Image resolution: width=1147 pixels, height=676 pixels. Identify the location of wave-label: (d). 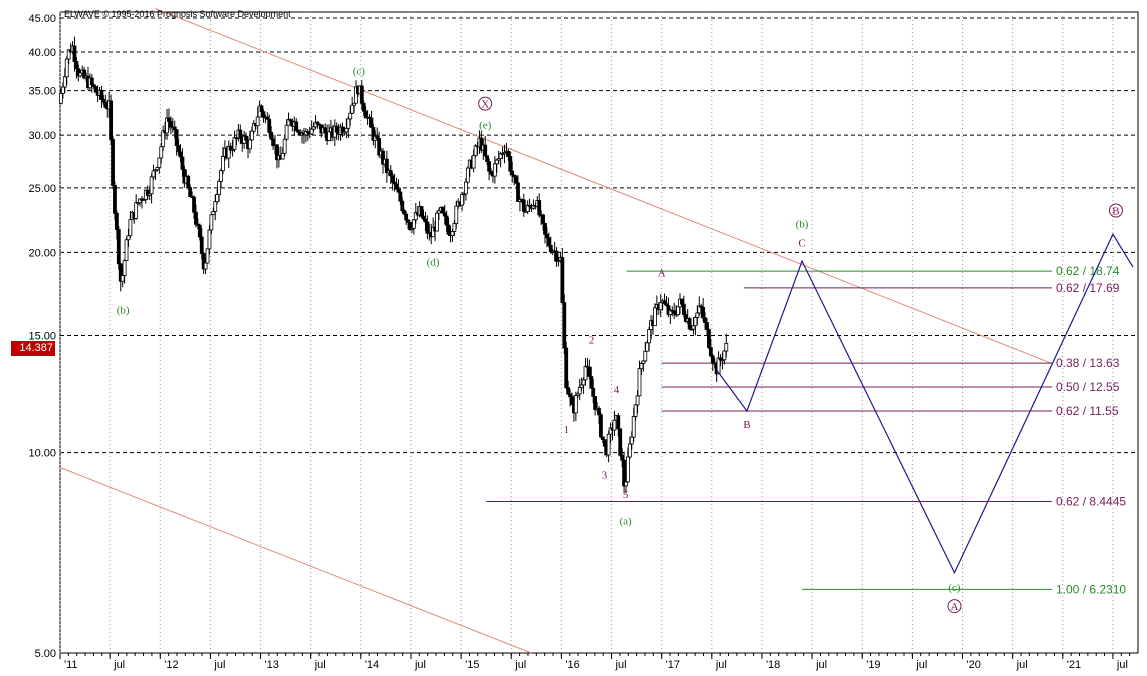
(433, 263).